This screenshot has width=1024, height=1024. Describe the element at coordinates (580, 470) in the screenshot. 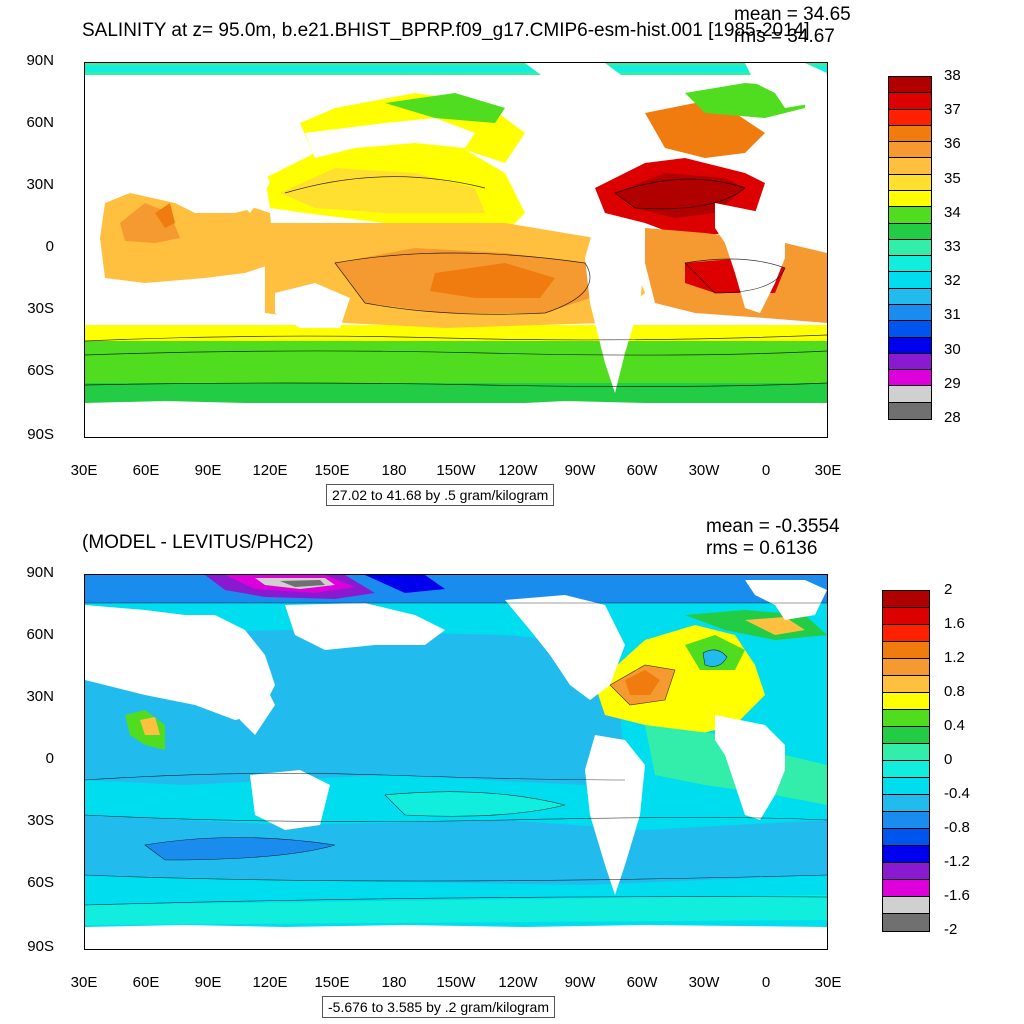

I see `top-lon-label-90w: 90W` at that location.